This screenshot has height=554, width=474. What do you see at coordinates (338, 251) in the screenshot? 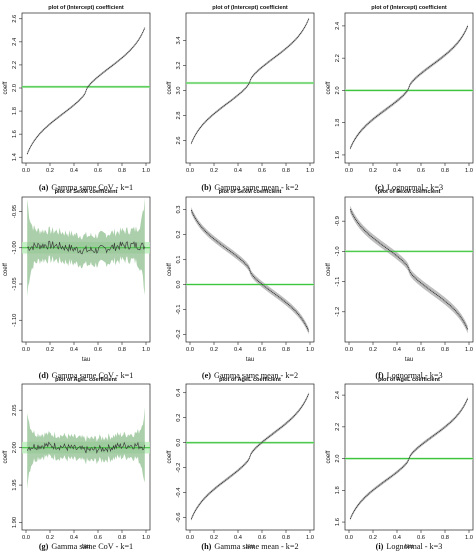
I see `y-tick-label: -1.0` at bounding box center [338, 251].